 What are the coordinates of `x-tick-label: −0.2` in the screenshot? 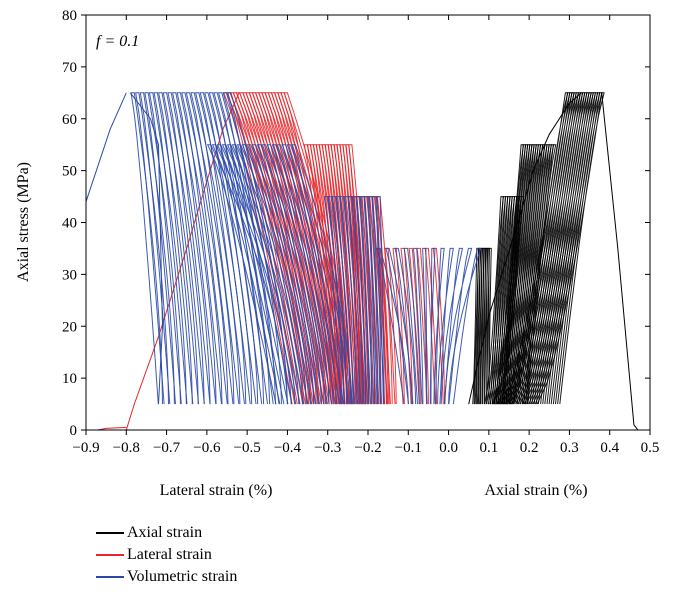 It's located at (367, 448).